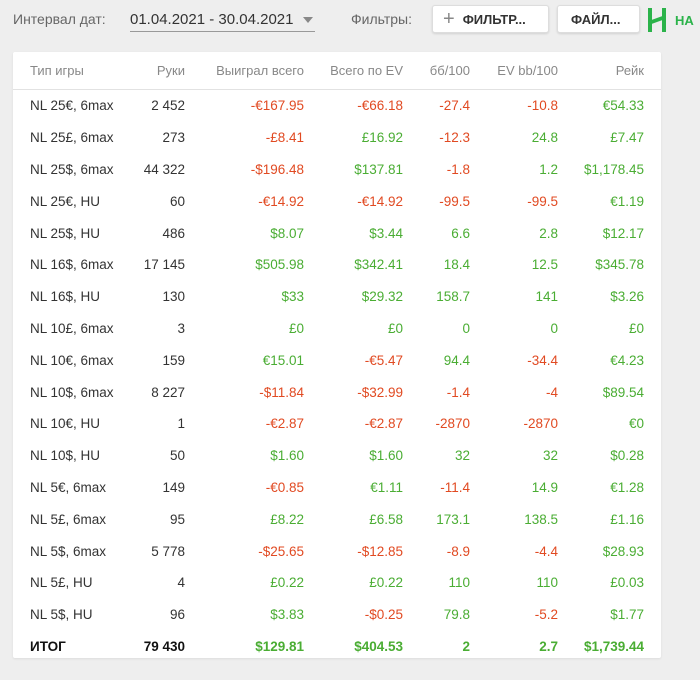  Describe the element at coordinates (177, 615) in the screenshot. I see `cell-hands: 96` at that location.